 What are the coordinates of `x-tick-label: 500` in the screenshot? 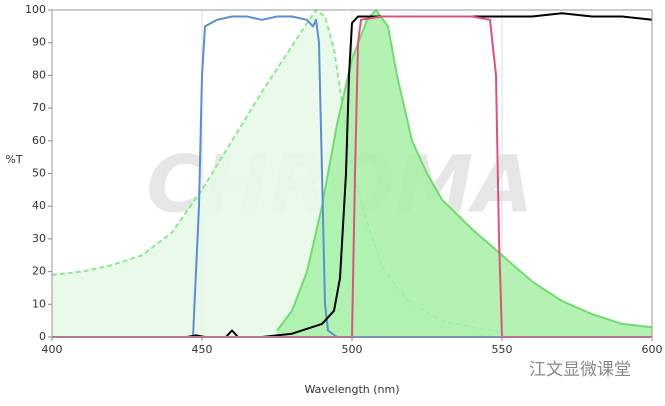 It's located at (352, 349).